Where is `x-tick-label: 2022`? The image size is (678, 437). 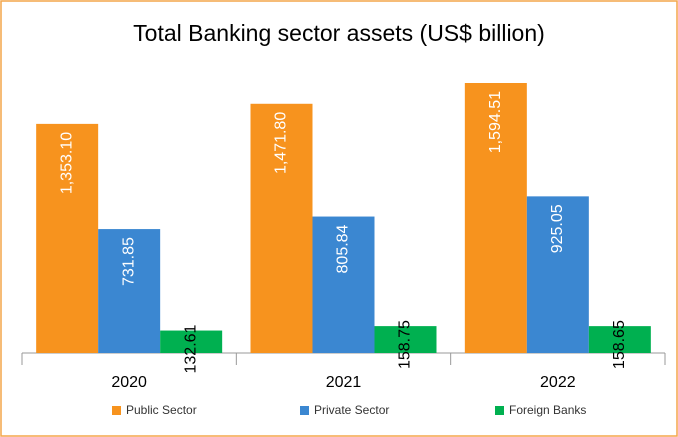
x-tick-label: 2022 is located at coordinates (558, 382).